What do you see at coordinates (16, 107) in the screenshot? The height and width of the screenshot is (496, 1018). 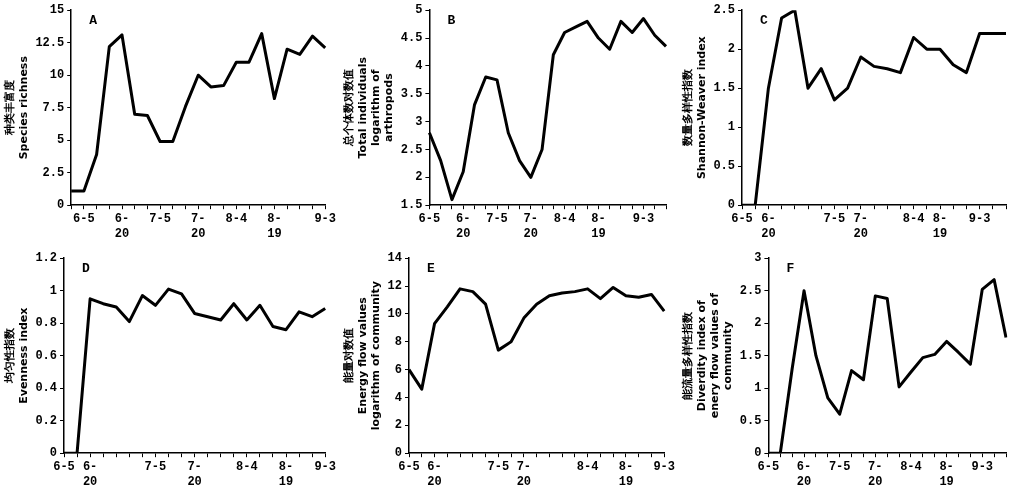 I see `y-axis-title: 种类丰富度 Species richness` at bounding box center [16, 107].